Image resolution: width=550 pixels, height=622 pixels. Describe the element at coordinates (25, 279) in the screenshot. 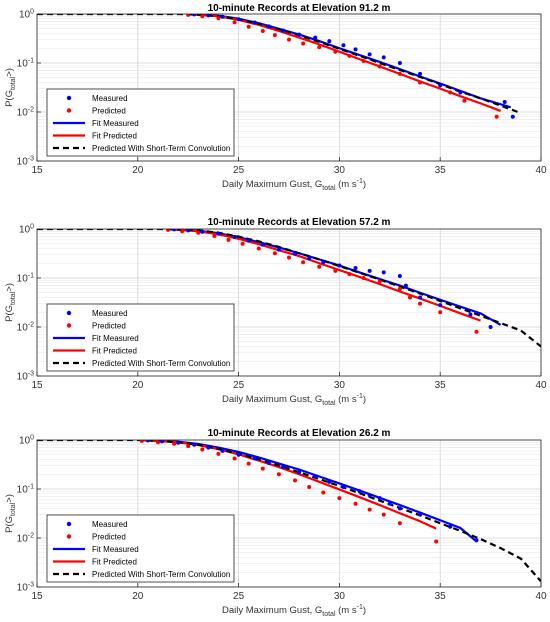

I see `y-tick-label: 10⁻¹` at that location.